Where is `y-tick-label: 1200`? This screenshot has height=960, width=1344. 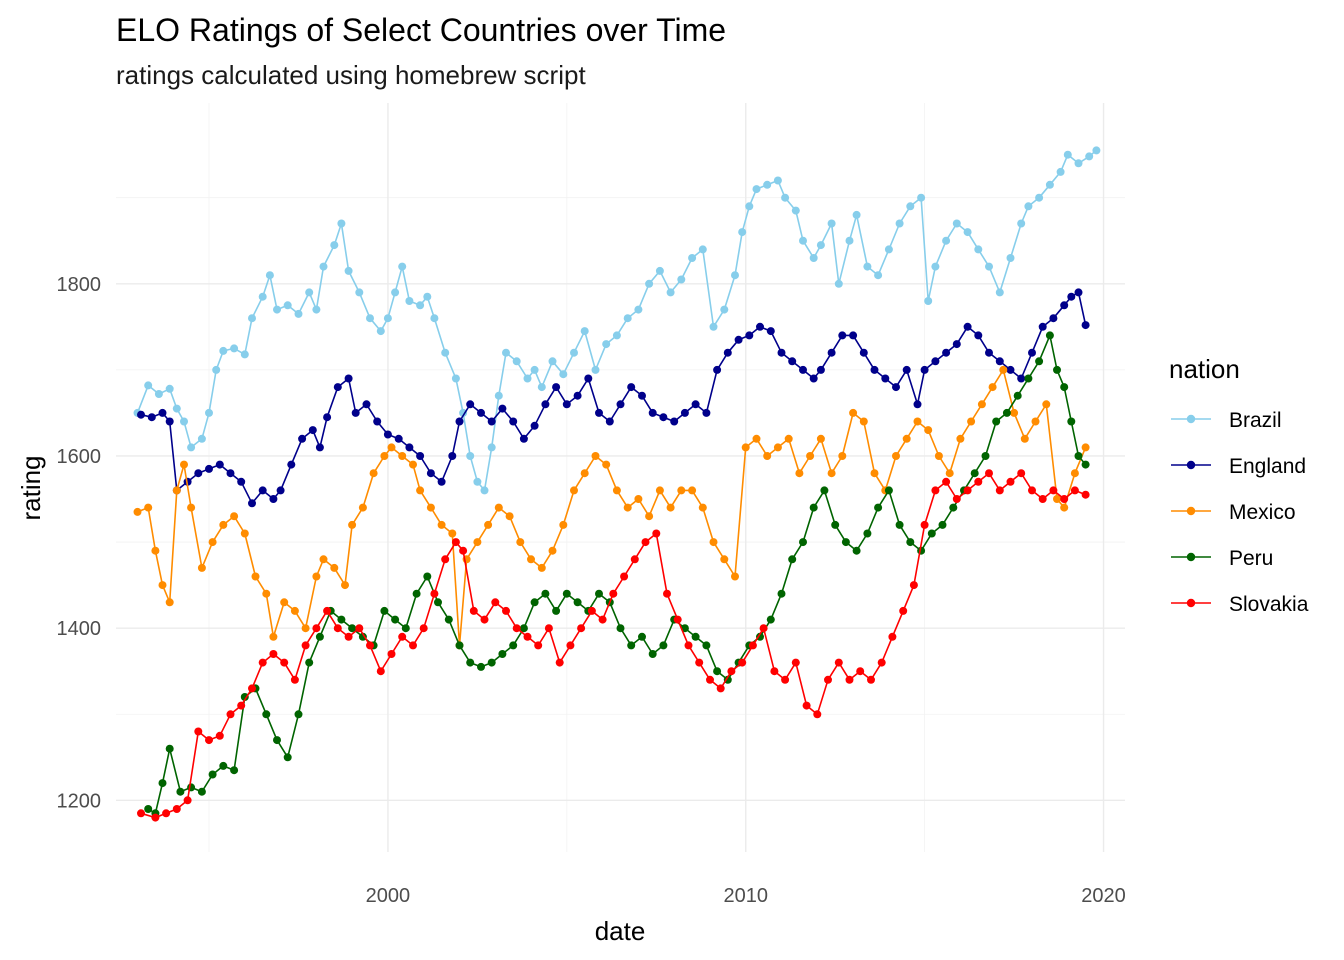
y-tick-label: 1200 is located at coordinates (79, 801).